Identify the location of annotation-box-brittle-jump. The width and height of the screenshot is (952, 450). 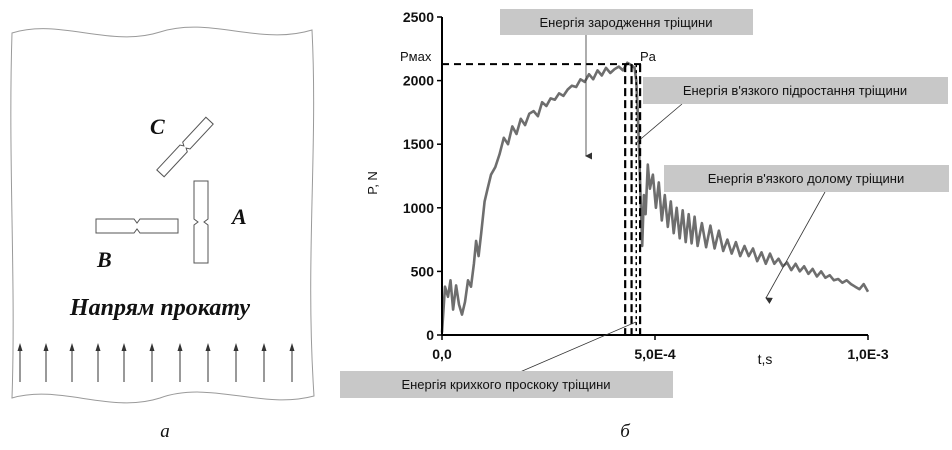
(506, 384).